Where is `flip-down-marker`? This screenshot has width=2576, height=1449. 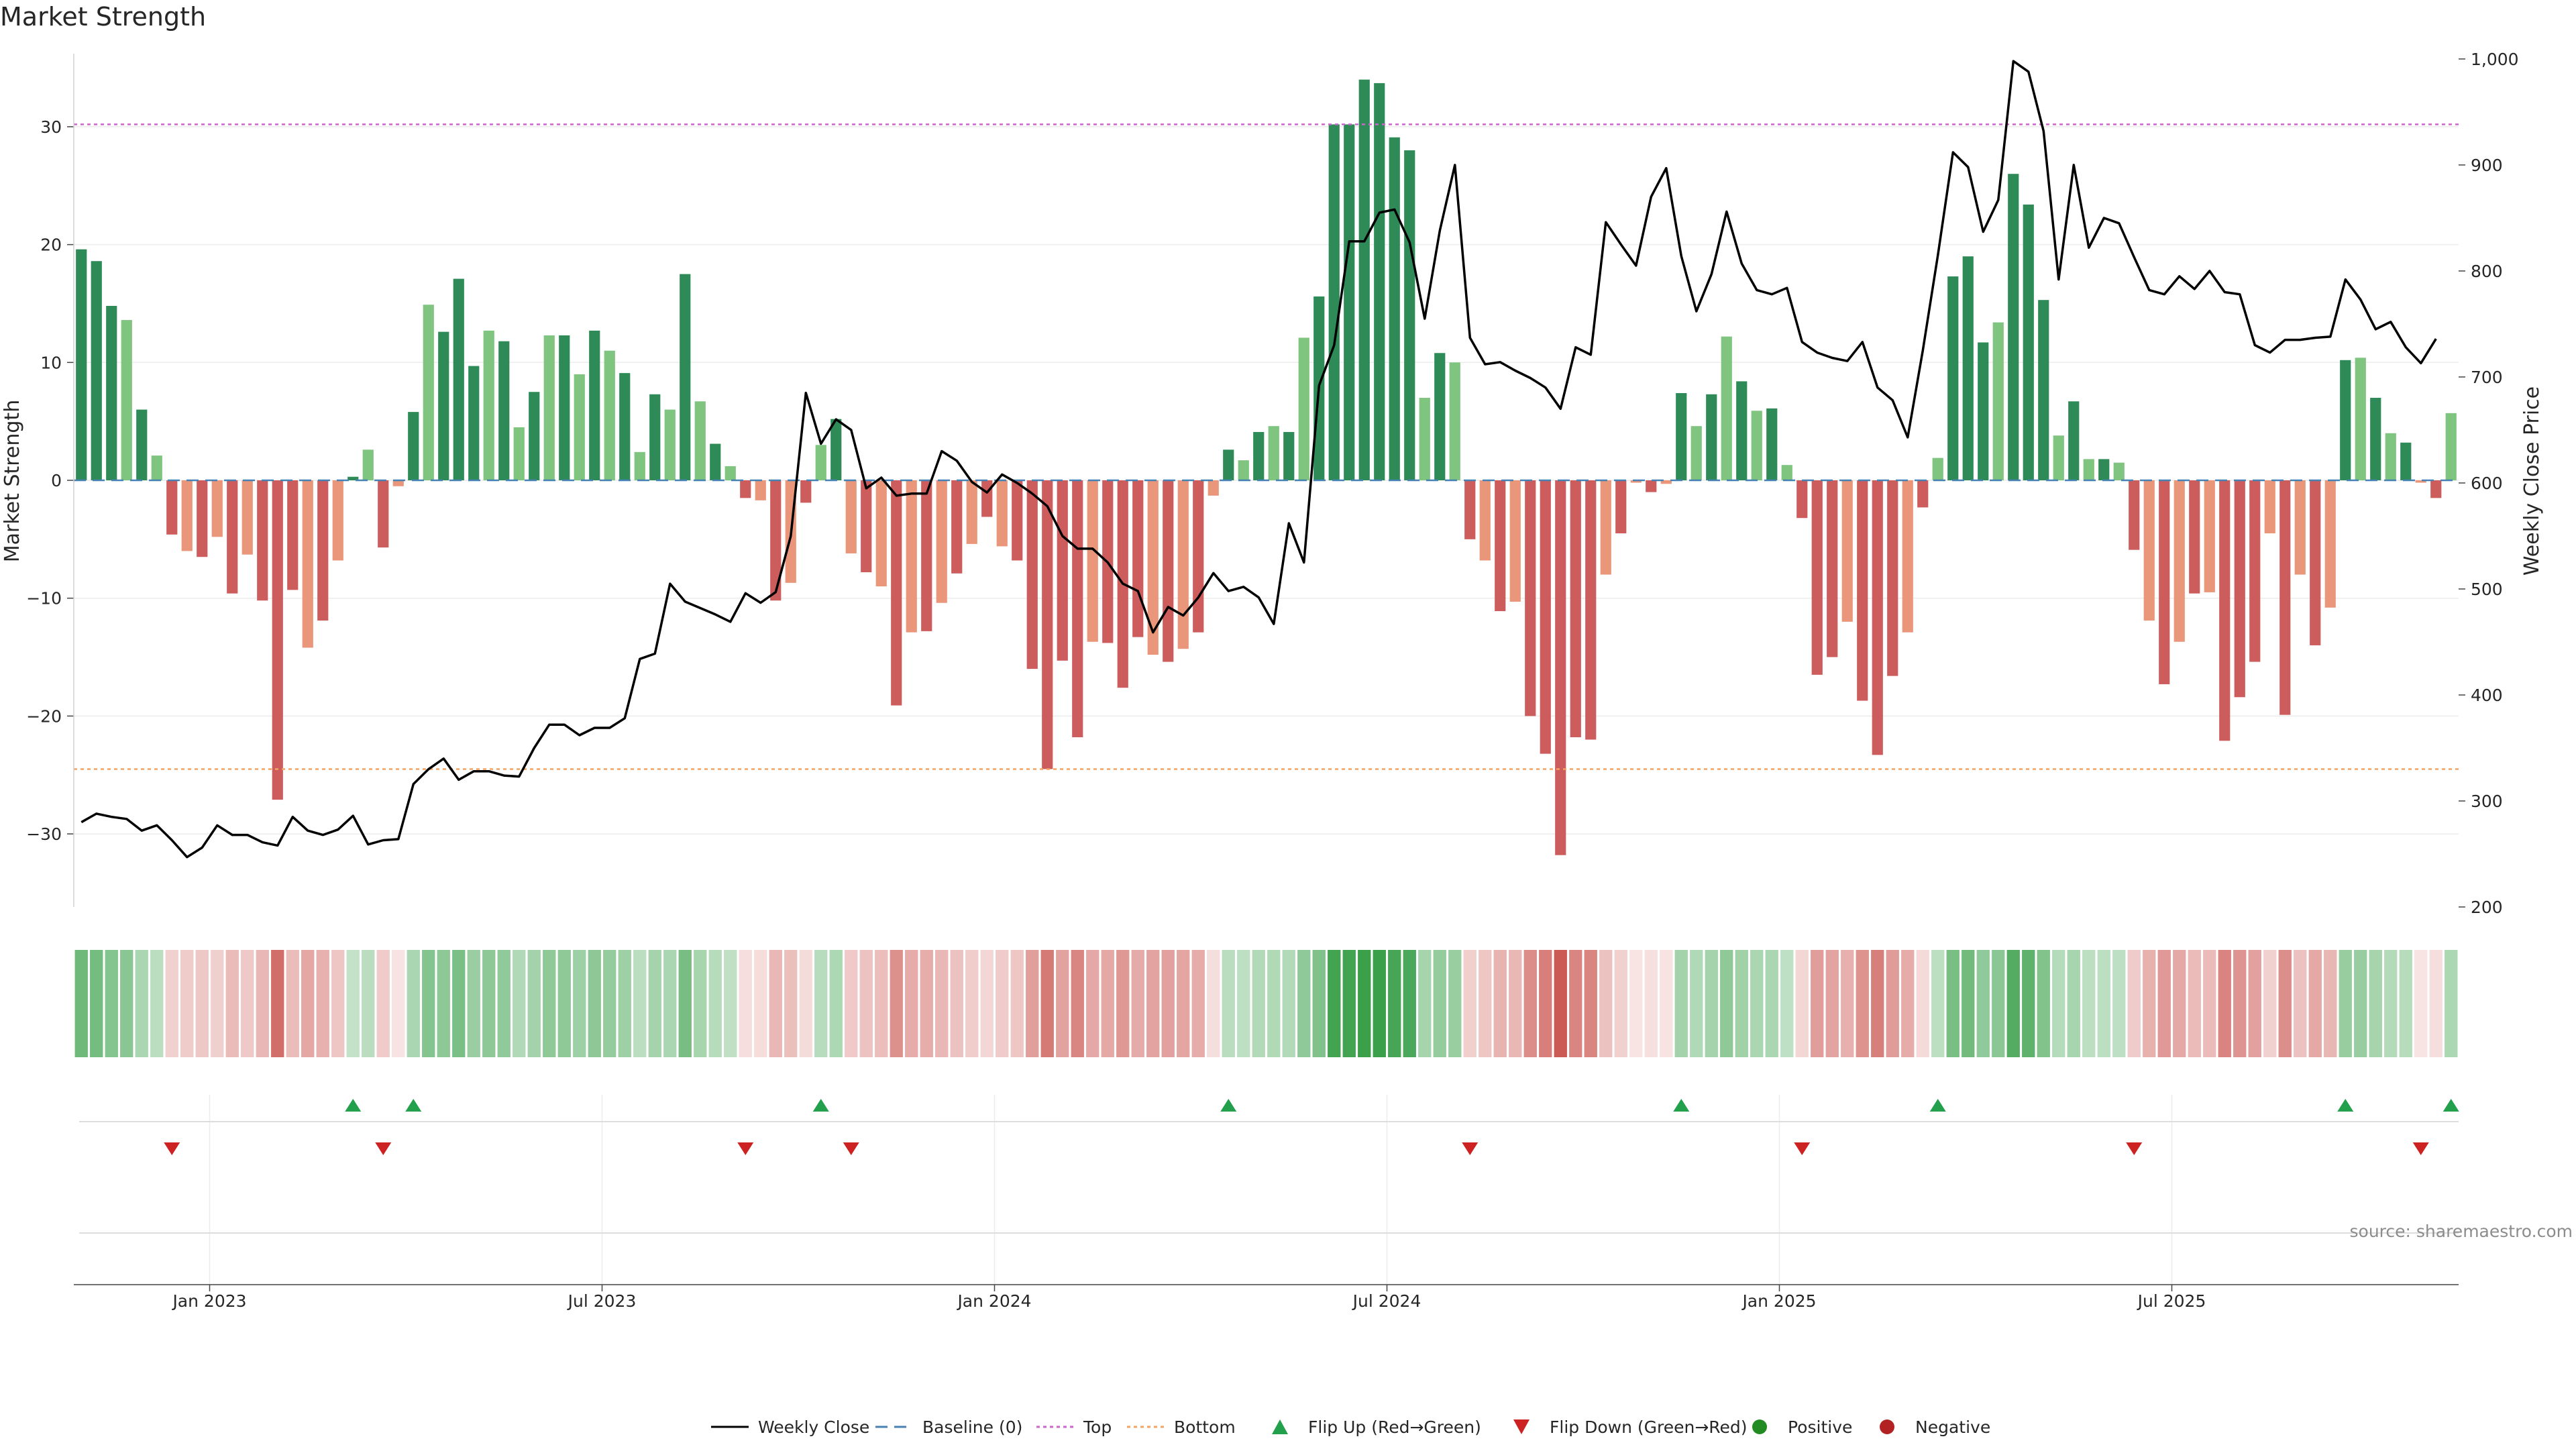
flip-down-marker is located at coordinates (2420, 1148).